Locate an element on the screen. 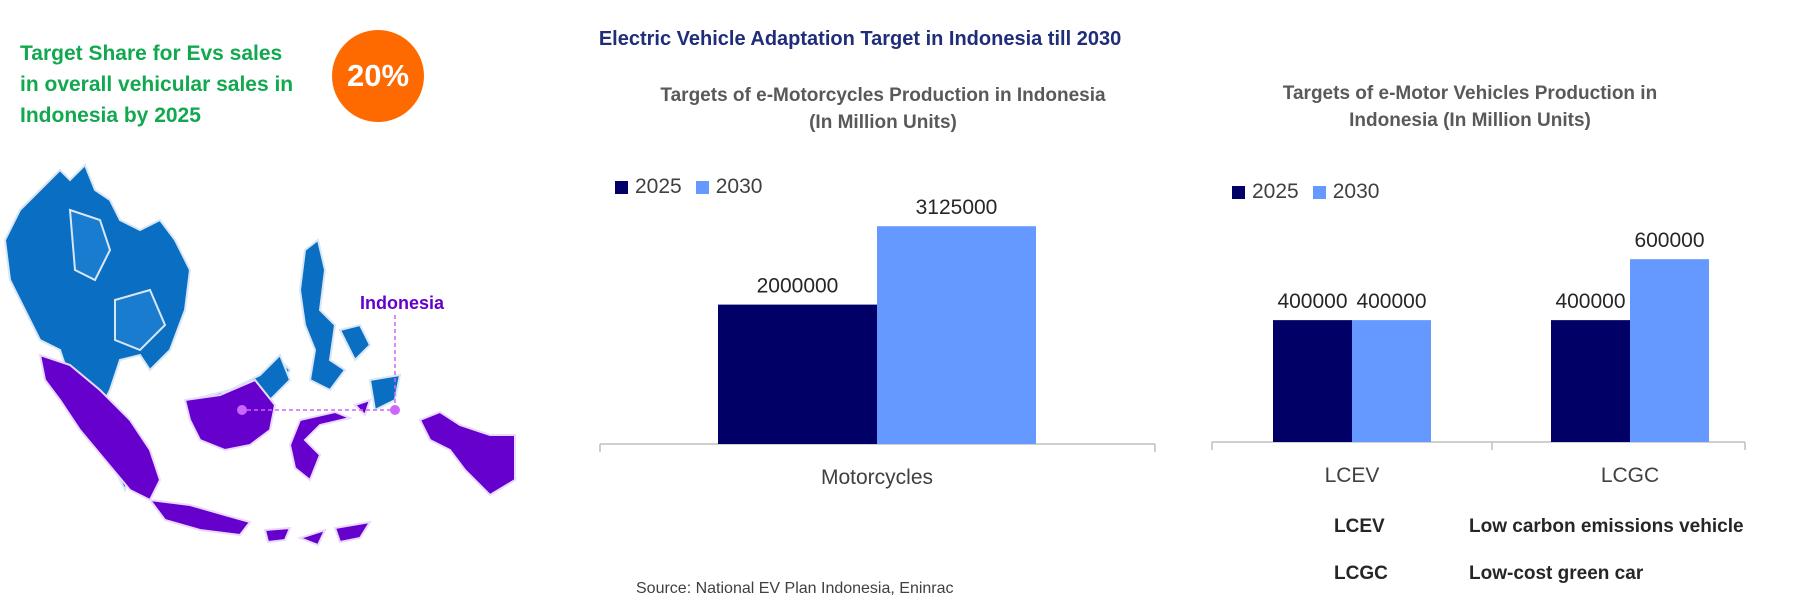 Image resolution: width=1795 pixels, height=613 pixels. chart-1-legend: 2025 2030 is located at coordinates (695, 187).